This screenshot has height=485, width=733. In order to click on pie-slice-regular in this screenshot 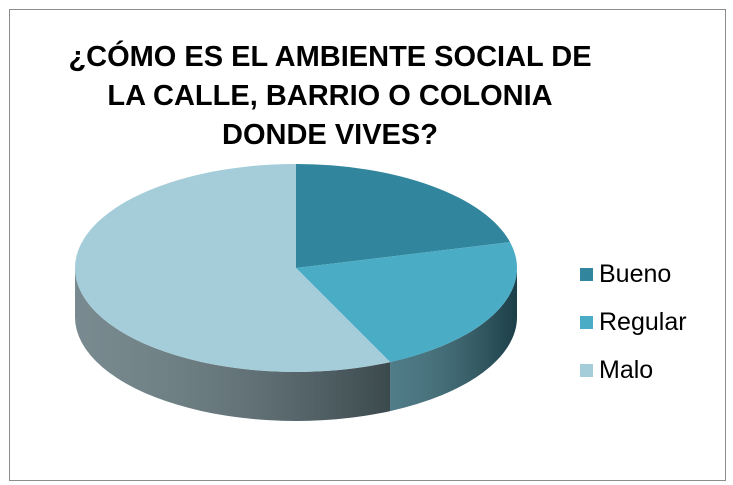, I will do `click(406, 302)`.